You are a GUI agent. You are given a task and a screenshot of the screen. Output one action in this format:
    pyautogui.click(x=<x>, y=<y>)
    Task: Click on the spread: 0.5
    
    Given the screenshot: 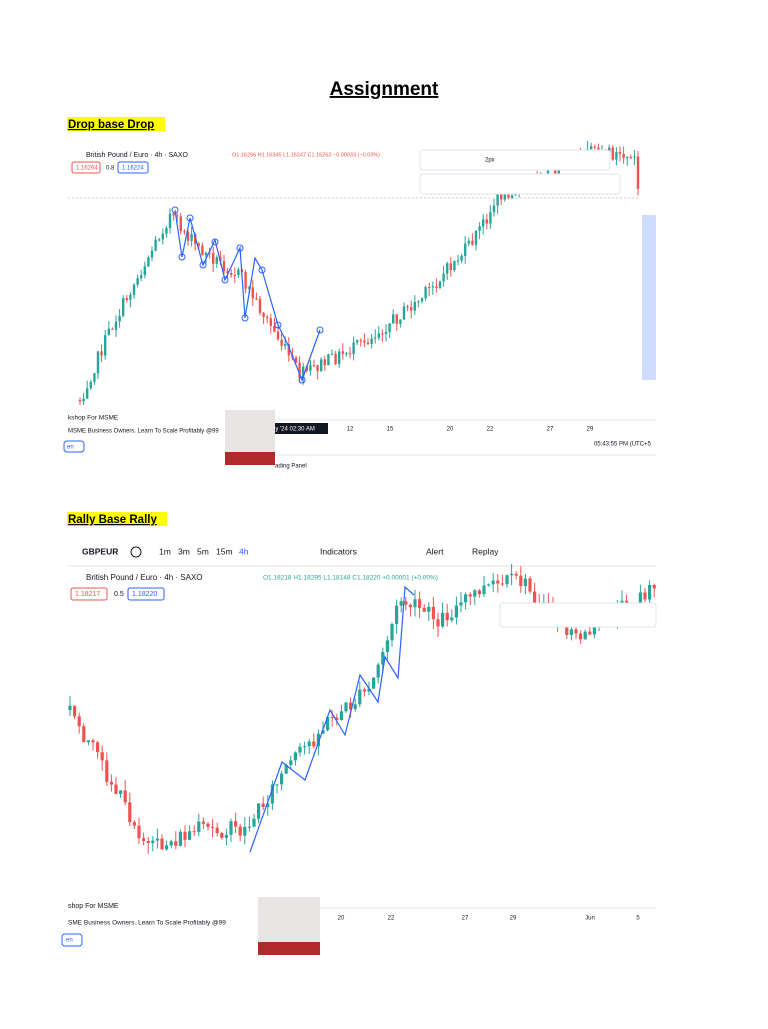 What is the action you would take?
    pyautogui.click(x=119, y=594)
    